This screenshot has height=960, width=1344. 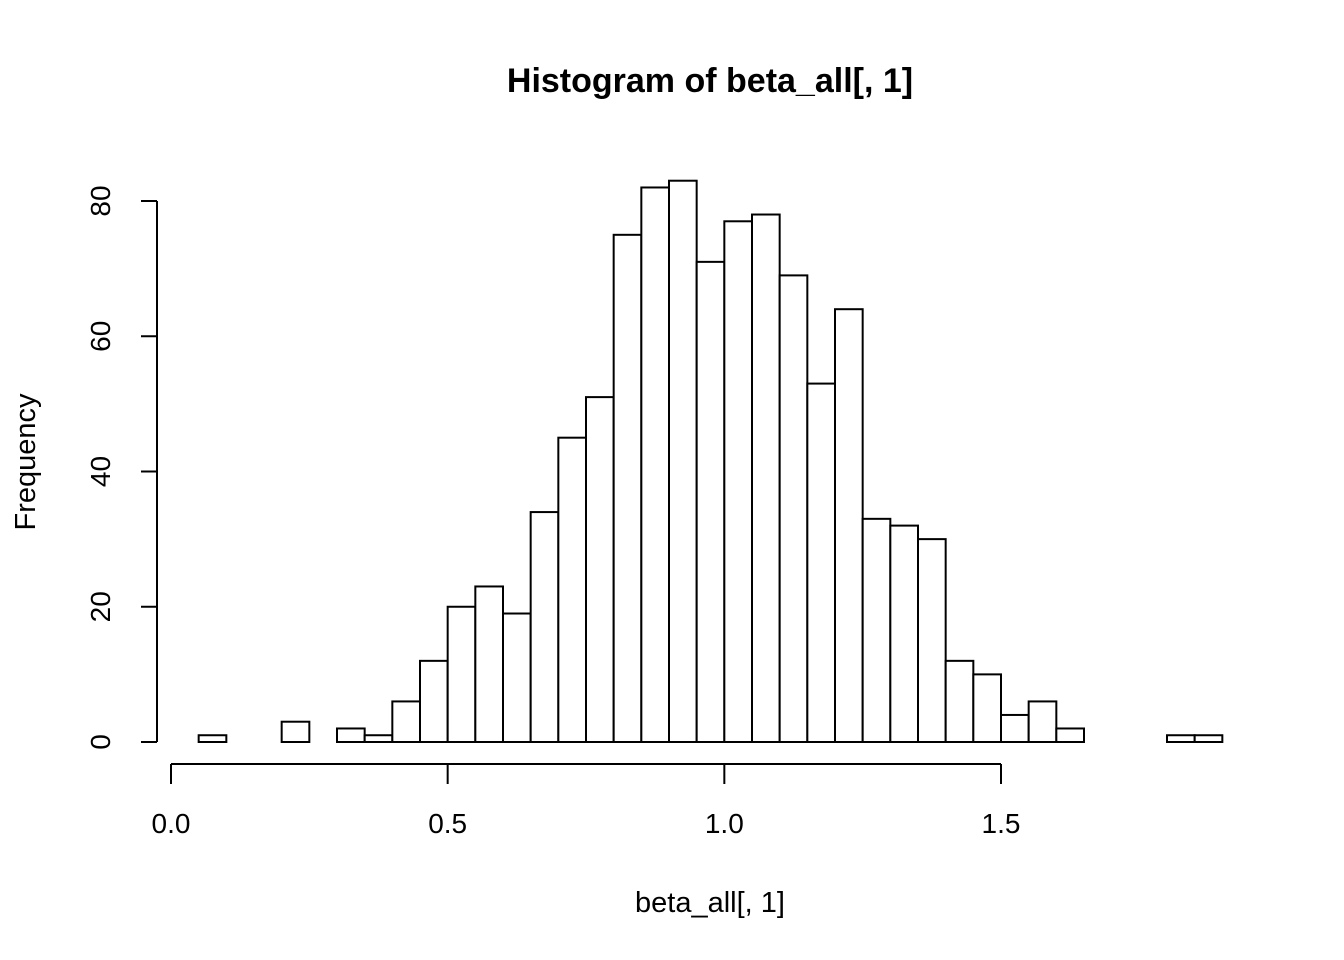 What do you see at coordinates (171, 823) in the screenshot?
I see `x-tick-label: 0.0` at bounding box center [171, 823].